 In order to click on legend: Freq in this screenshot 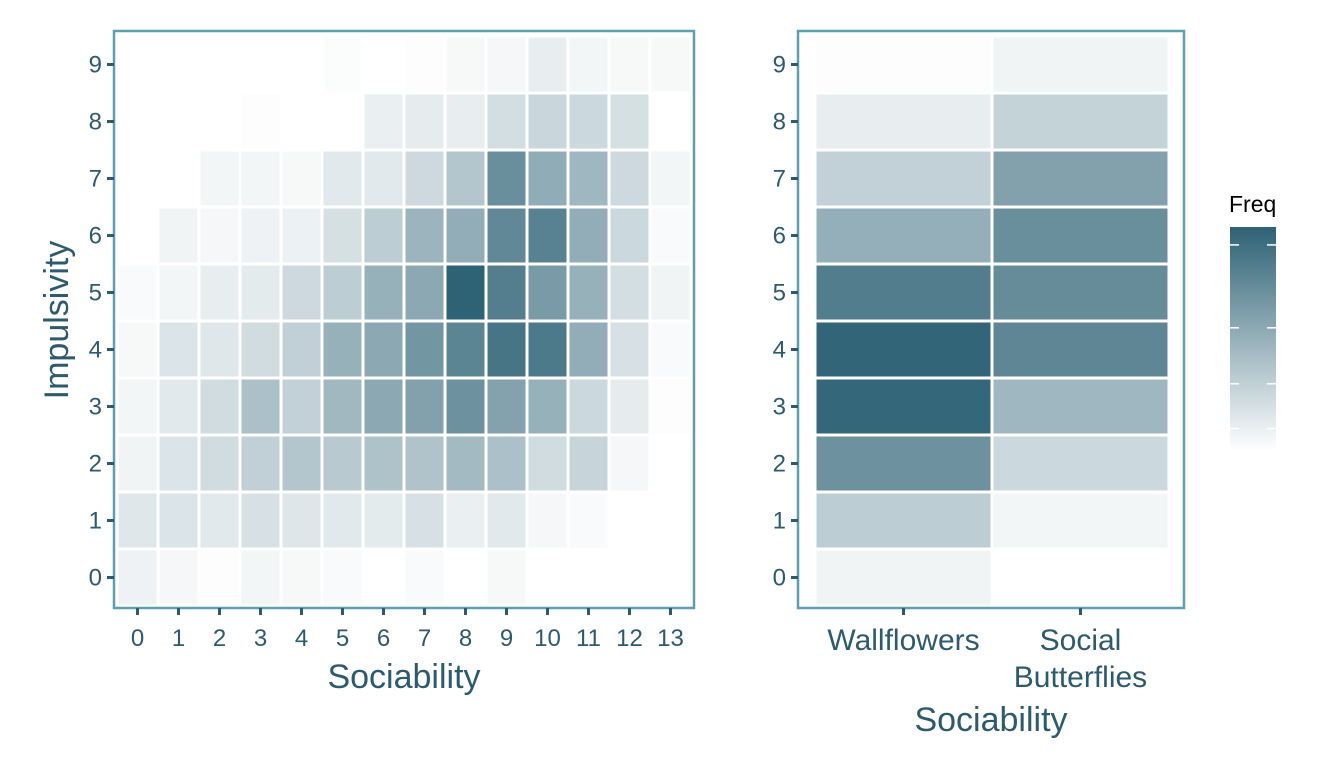, I will do `click(1252, 321)`.